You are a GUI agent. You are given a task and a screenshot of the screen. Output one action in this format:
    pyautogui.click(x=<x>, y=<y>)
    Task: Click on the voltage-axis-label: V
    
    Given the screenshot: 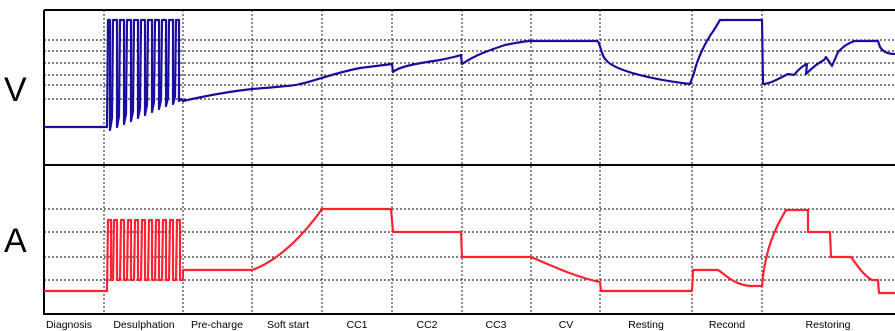 What is the action you would take?
    pyautogui.click(x=15, y=90)
    